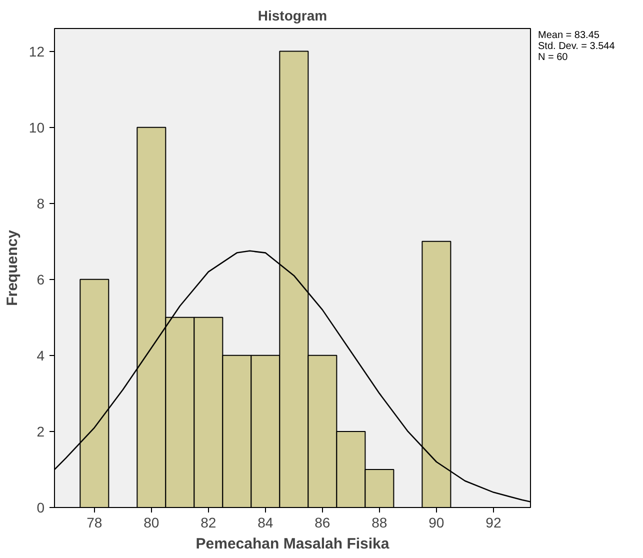 Image resolution: width=643 pixels, height=558 pixels. What do you see at coordinates (553, 57) in the screenshot?
I see `text: N = 60` at bounding box center [553, 57].